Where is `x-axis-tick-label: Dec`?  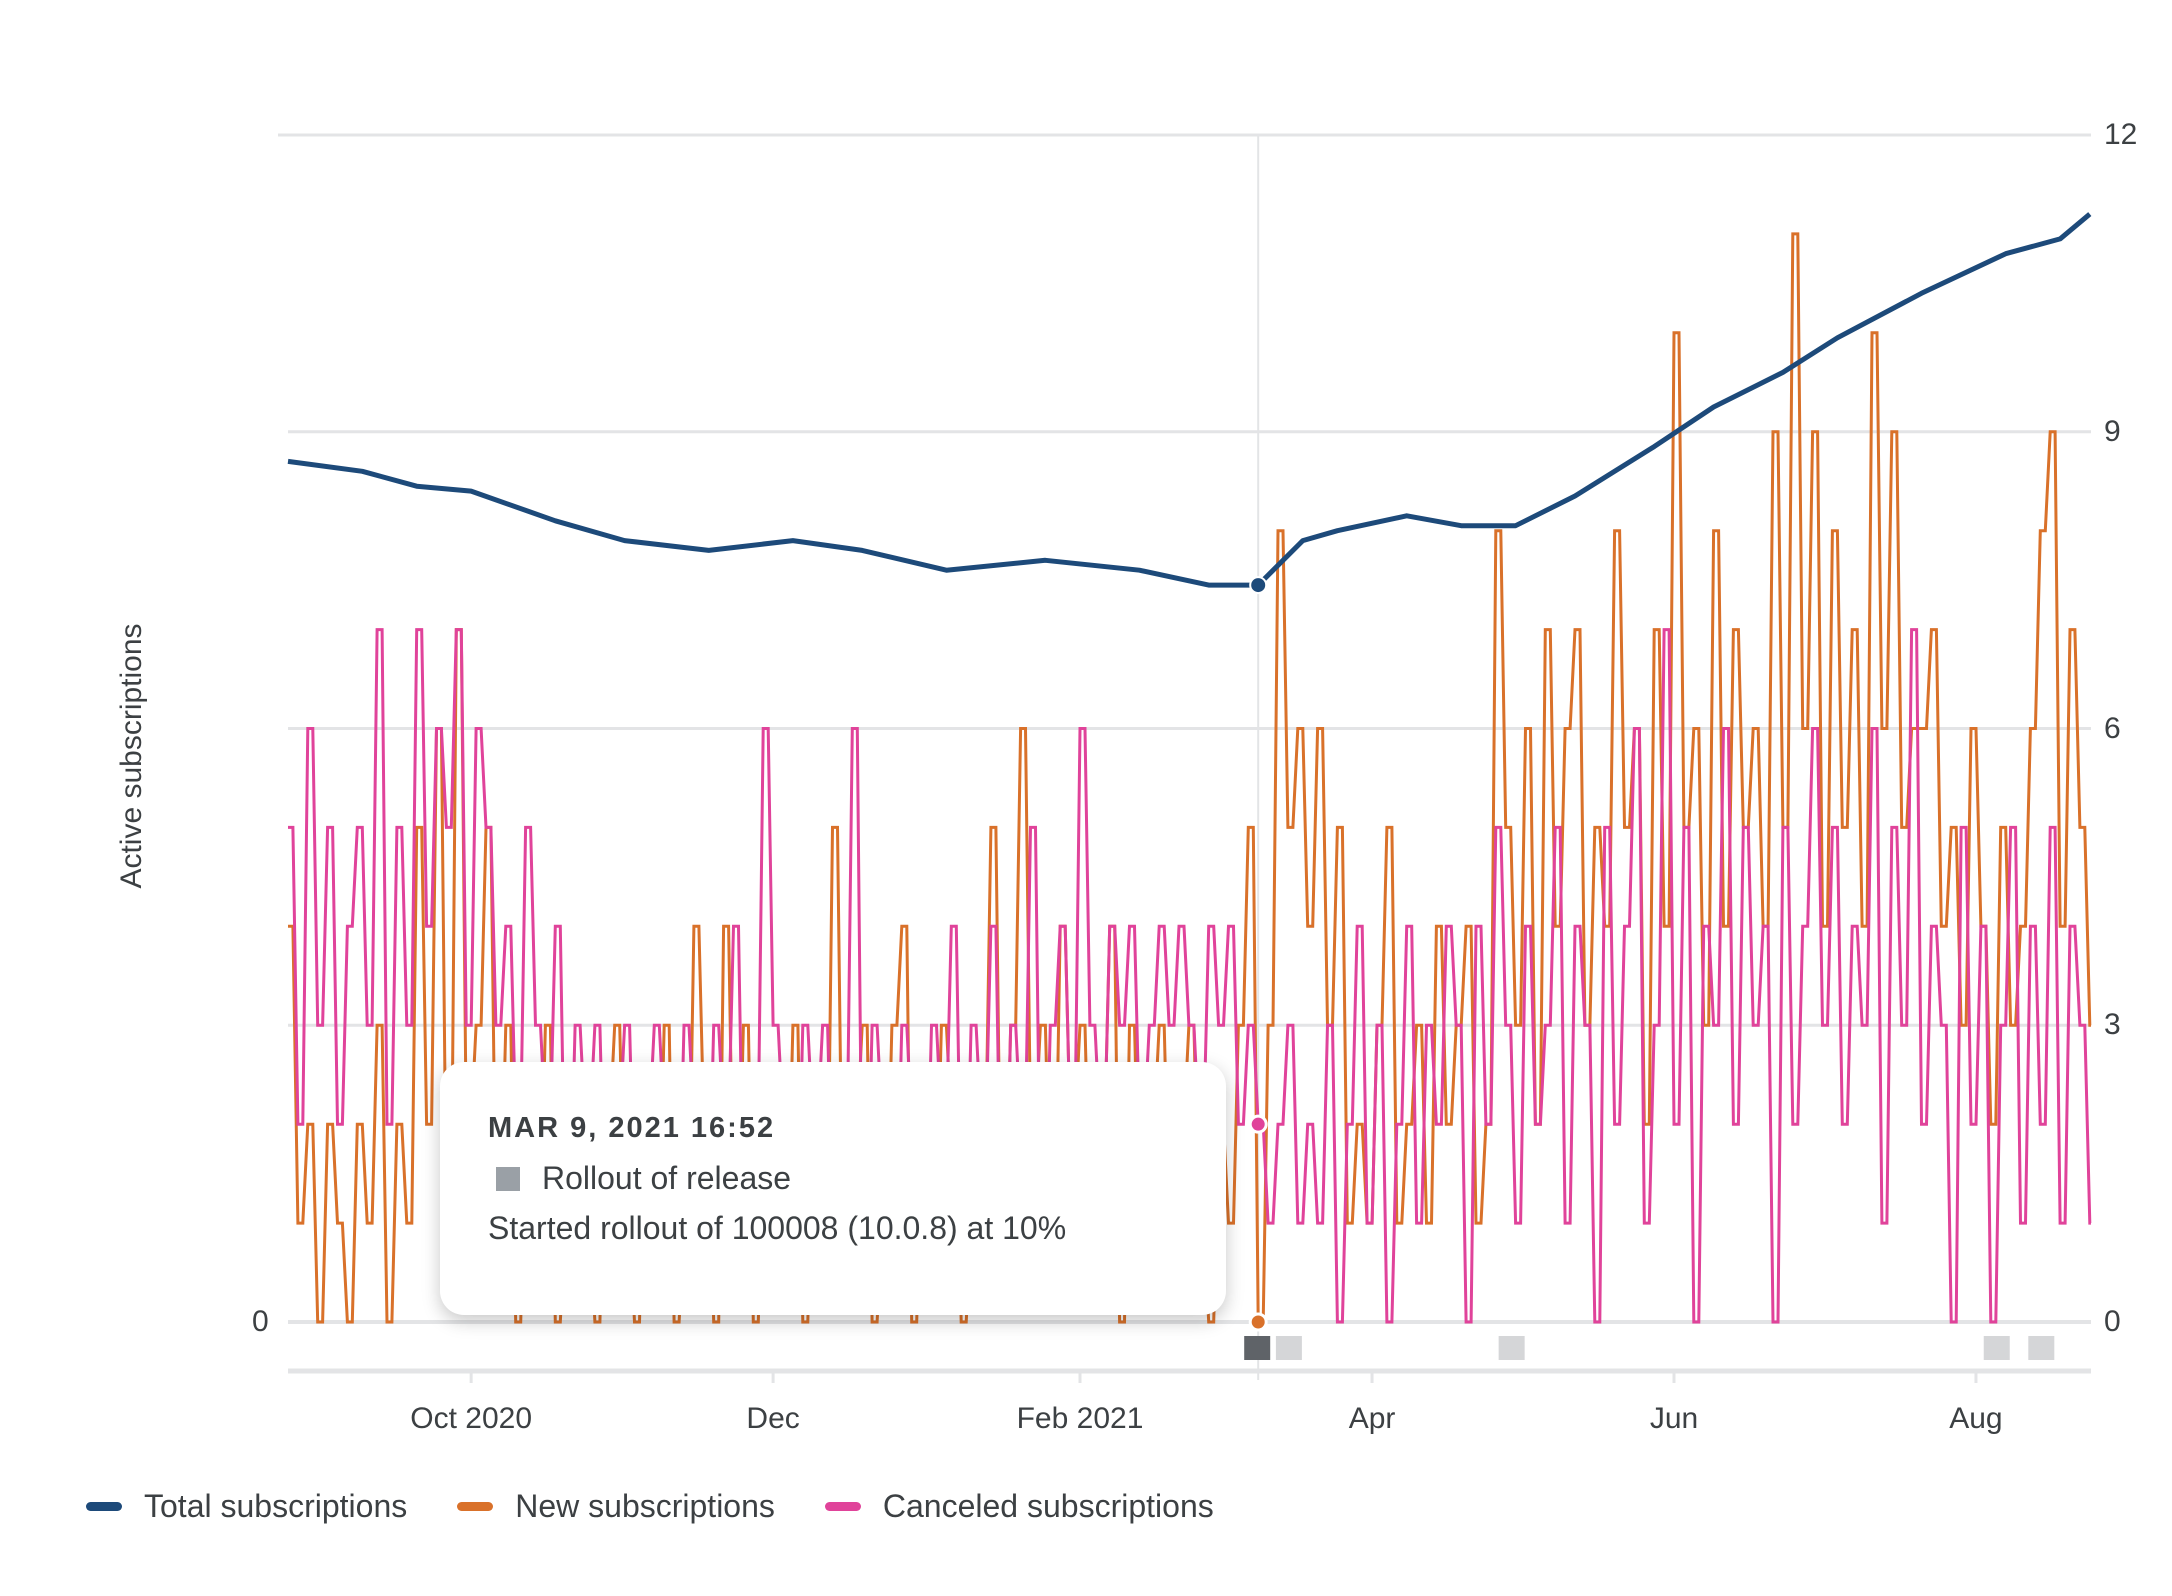
x-axis-tick-label: Dec is located at coordinates (773, 1418).